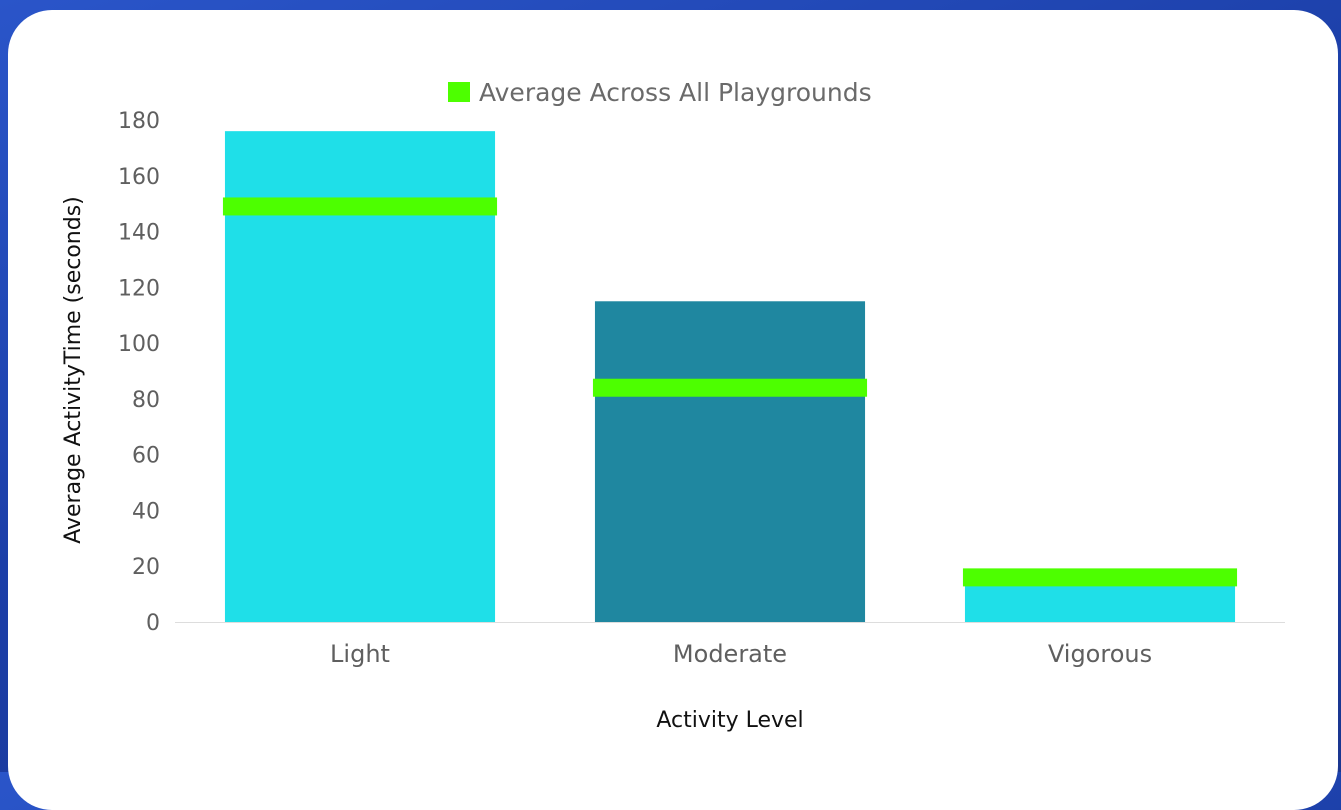 Image resolution: width=1341 pixels, height=810 pixels. I want to click on legend: Average Across All Playgrounds, so click(660, 92).